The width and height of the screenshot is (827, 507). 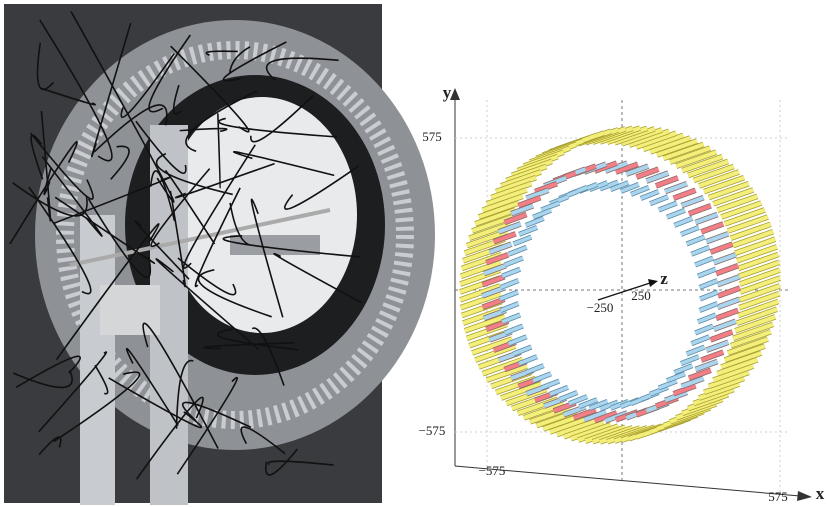 What do you see at coordinates (778, 496) in the screenshot?
I see `tick-label: 575` at bounding box center [778, 496].